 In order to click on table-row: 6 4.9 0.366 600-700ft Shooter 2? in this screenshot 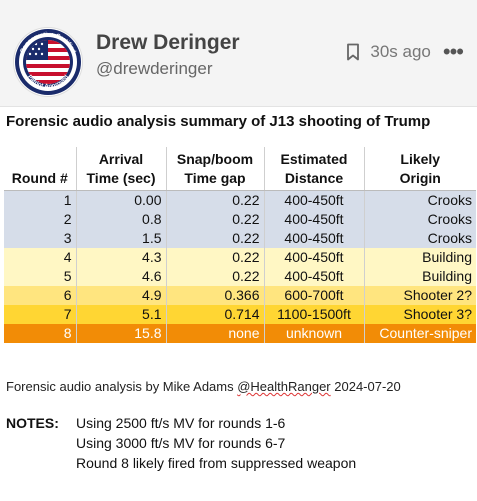, I will do `click(240, 295)`.